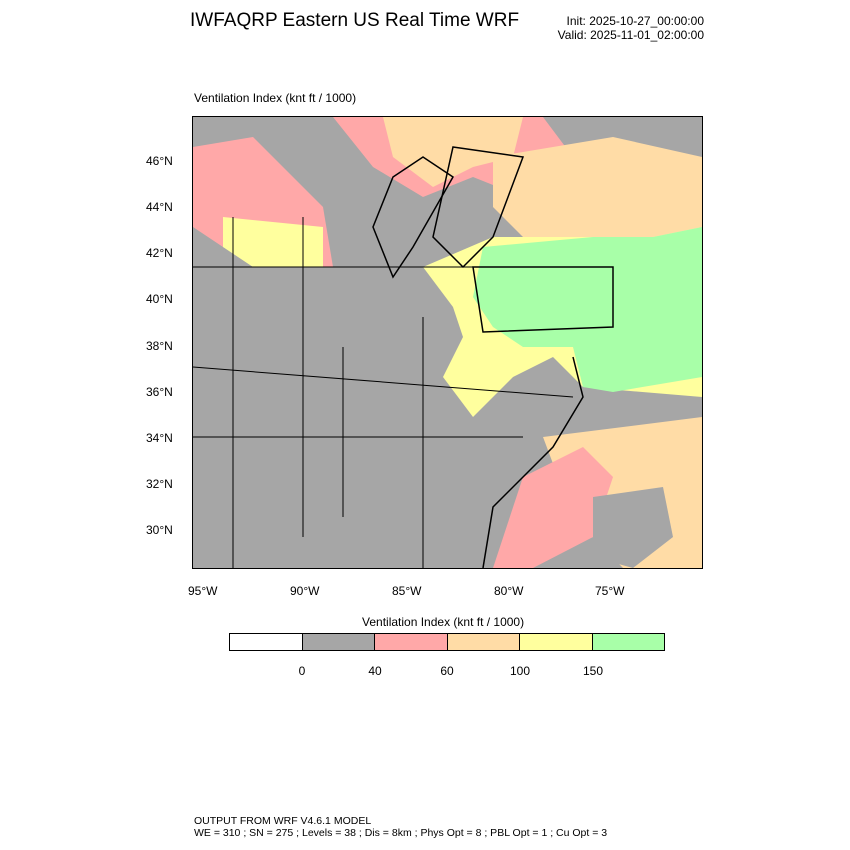  What do you see at coordinates (355, 20) in the screenshot?
I see `plot-title: IWFAQRP Eastern US Real Time WRF` at bounding box center [355, 20].